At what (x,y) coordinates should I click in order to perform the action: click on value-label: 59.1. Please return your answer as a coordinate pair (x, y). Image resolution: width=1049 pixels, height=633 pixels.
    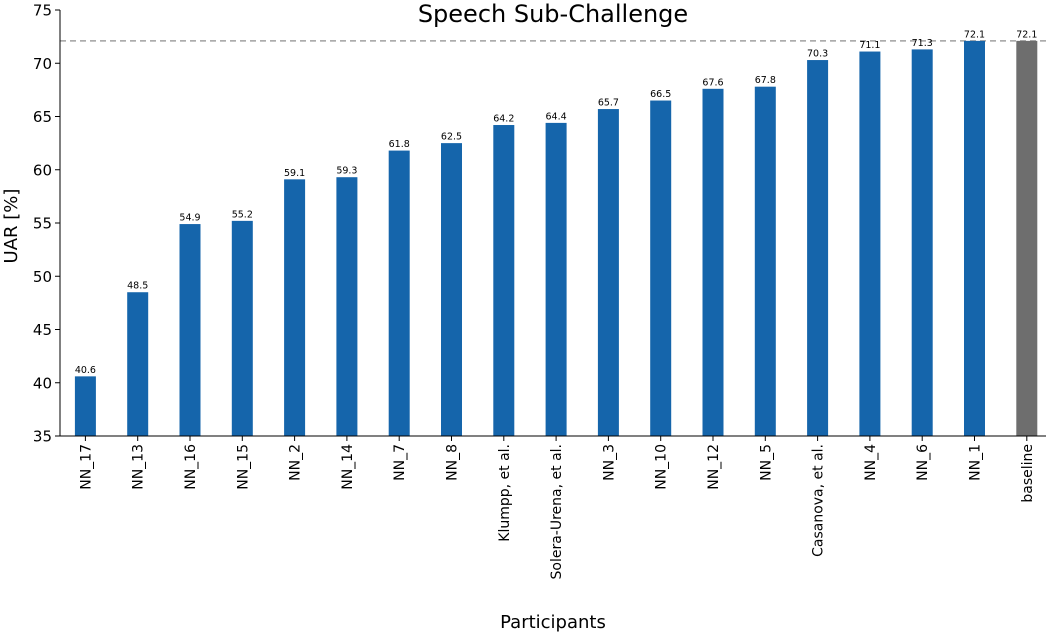
    Looking at the image, I should click on (294, 173).